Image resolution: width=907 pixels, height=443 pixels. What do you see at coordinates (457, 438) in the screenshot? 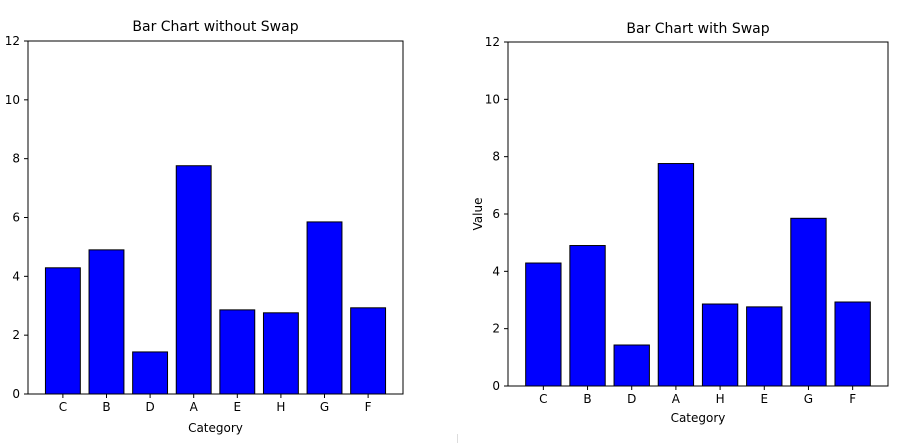
I see `divider` at bounding box center [457, 438].